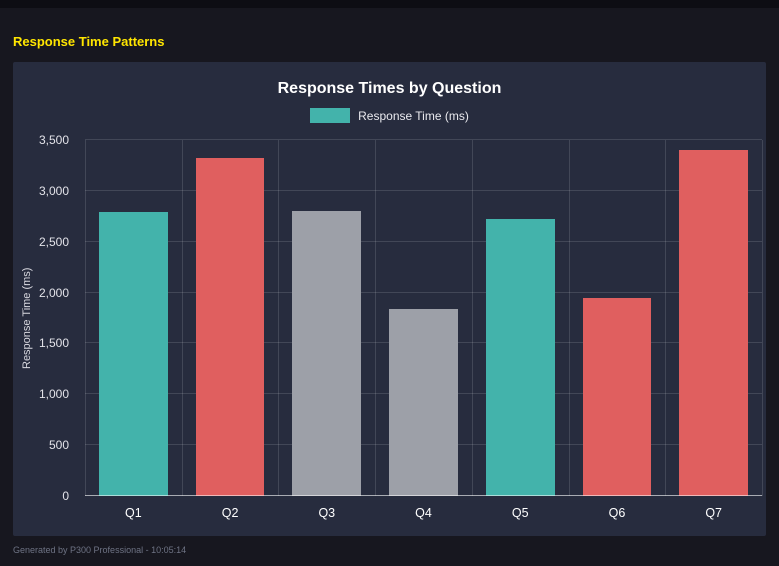 The width and height of the screenshot is (779, 566). I want to click on legend-item: Response Time (ms), so click(389, 115).